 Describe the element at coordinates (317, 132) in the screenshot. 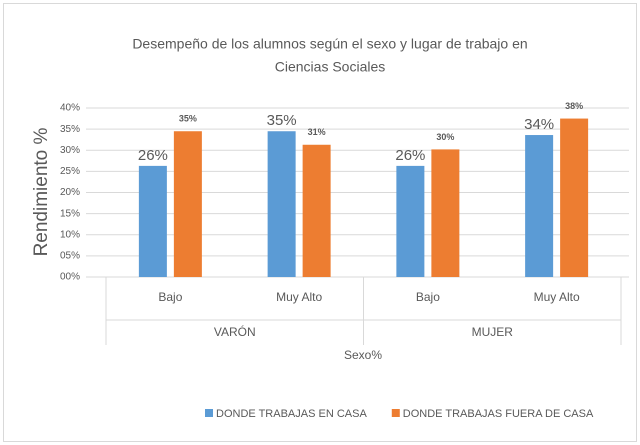

I see `data-label: 31%` at that location.